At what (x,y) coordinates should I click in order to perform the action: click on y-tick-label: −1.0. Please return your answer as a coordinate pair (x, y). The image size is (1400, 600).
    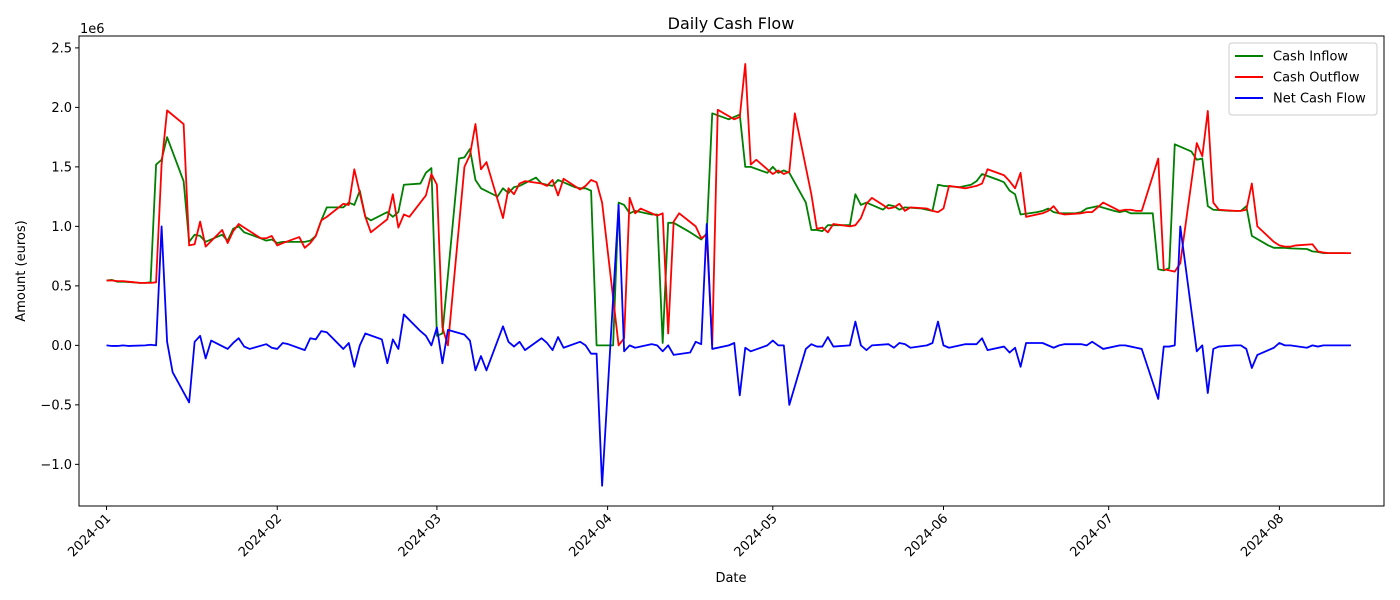
    Looking at the image, I should click on (56, 465).